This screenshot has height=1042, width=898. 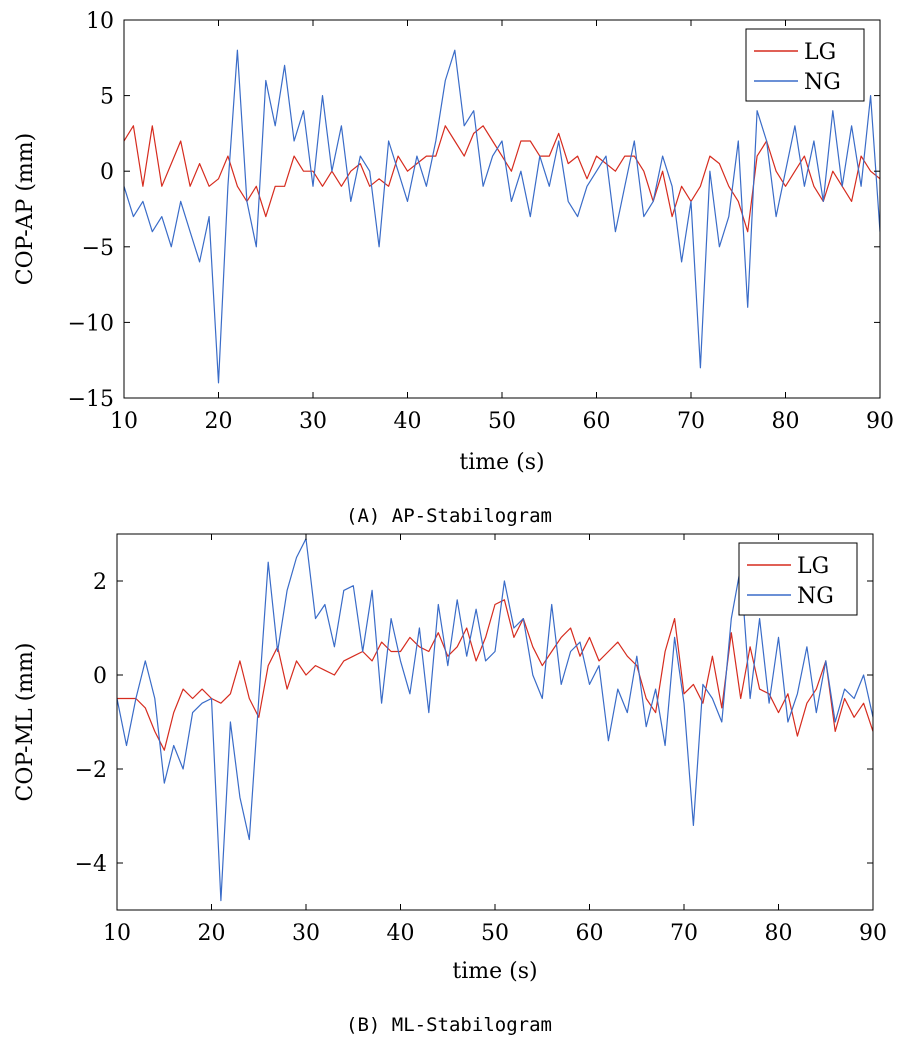 What do you see at coordinates (100, 21) in the screenshot?
I see `y-tick-label: 10` at bounding box center [100, 21].